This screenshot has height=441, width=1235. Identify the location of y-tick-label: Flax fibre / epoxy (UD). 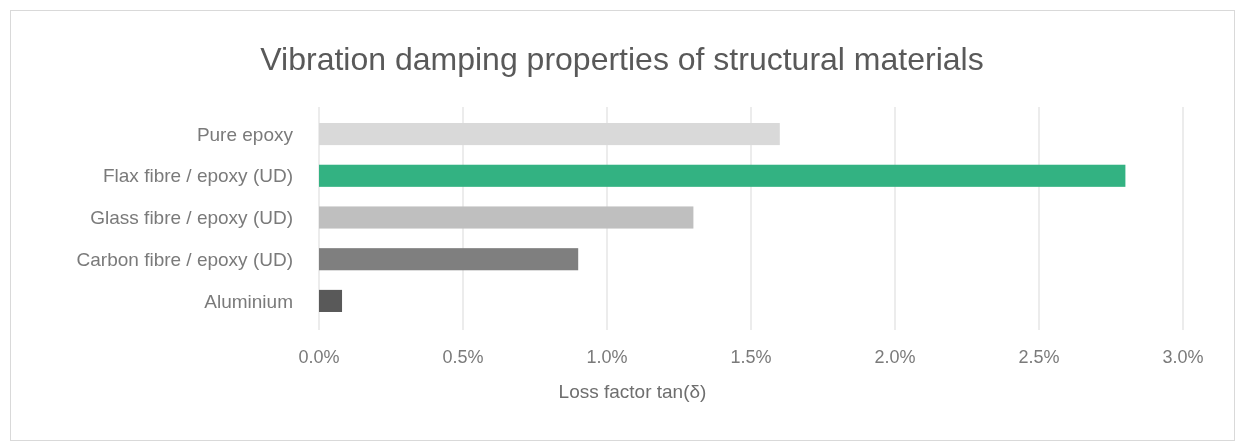
(197, 176).